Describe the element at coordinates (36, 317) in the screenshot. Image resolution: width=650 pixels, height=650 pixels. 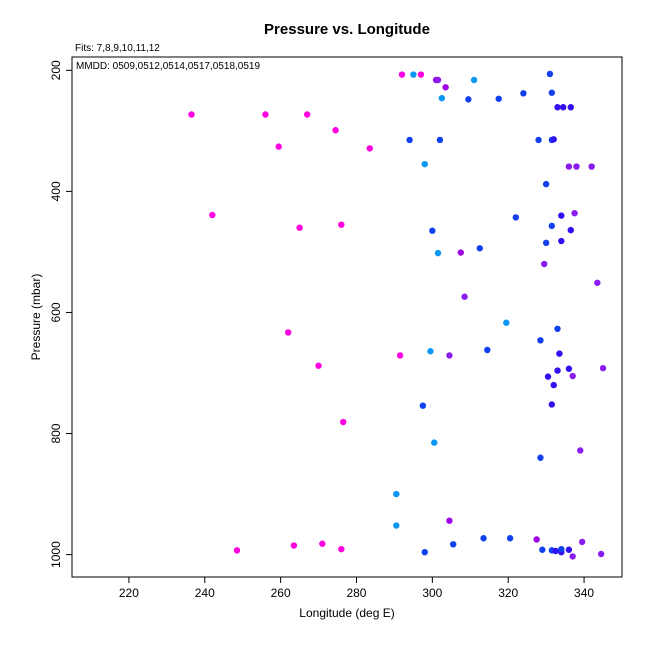
I see `y-axis-label: Pressure (mbar)` at that location.